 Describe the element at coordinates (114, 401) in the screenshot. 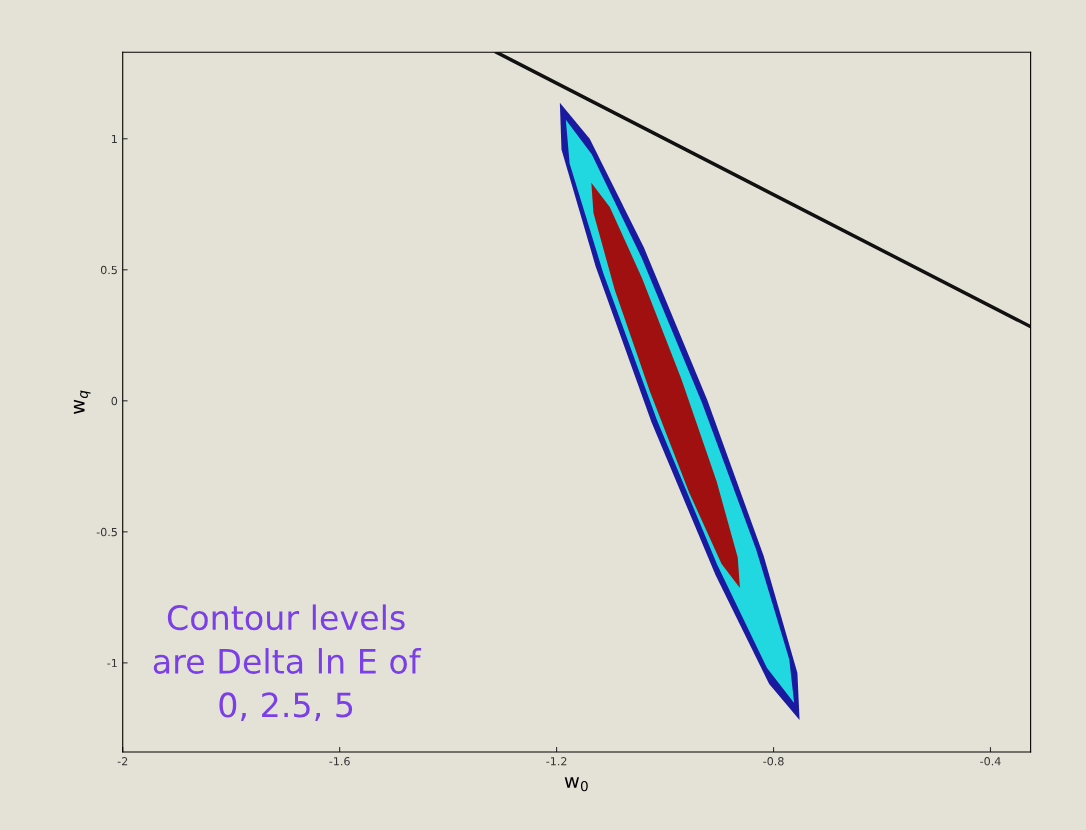

I see `y-tick-label: 0` at that location.